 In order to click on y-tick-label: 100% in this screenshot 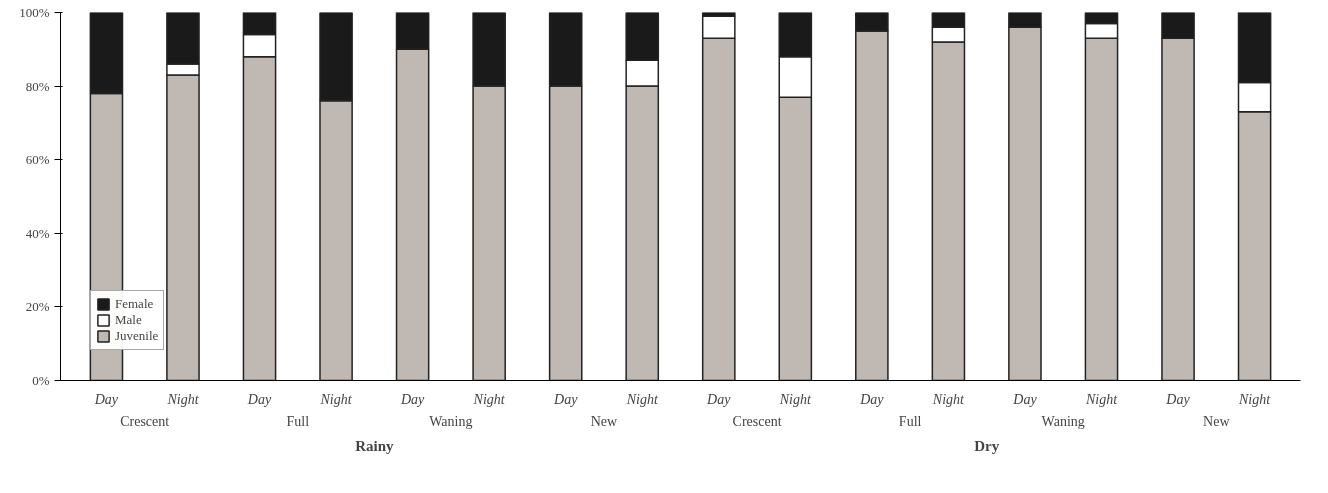, I will do `click(34, 12)`.